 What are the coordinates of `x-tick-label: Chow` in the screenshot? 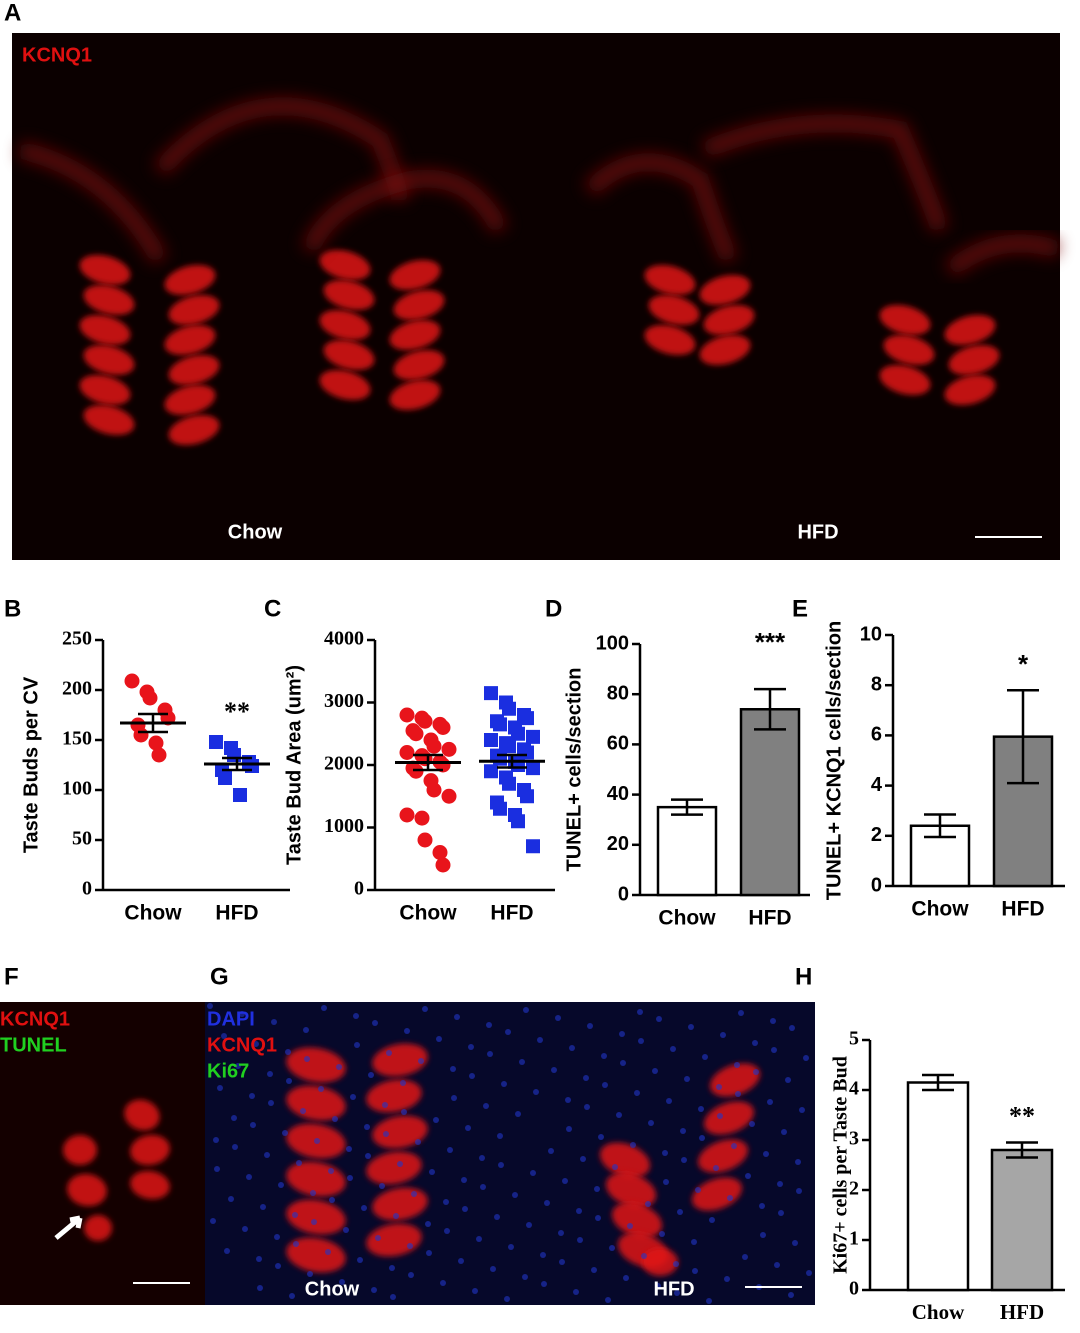 It's located at (153, 913).